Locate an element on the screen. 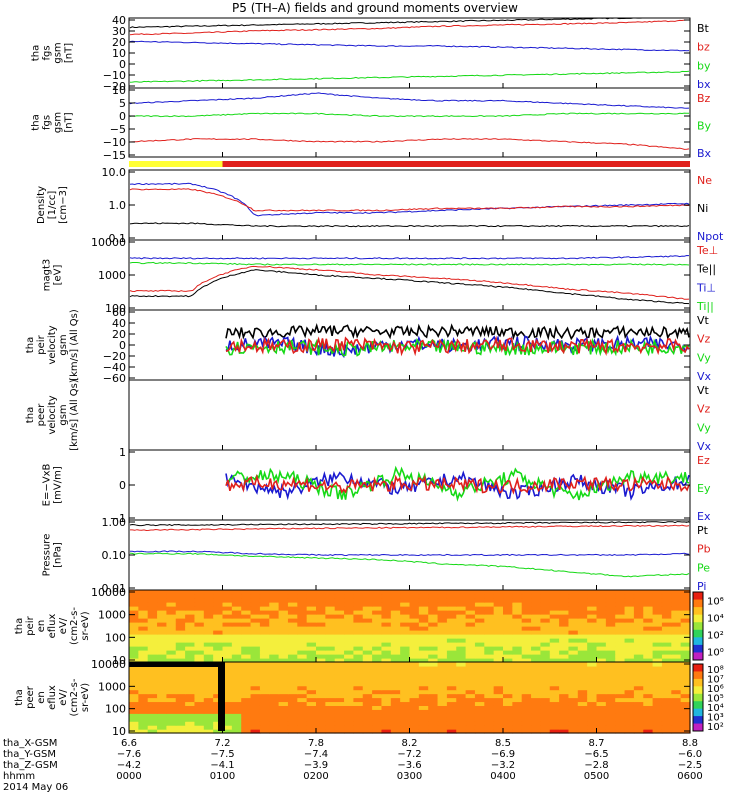  y-tick-label: 0 is located at coordinates (122, 345).